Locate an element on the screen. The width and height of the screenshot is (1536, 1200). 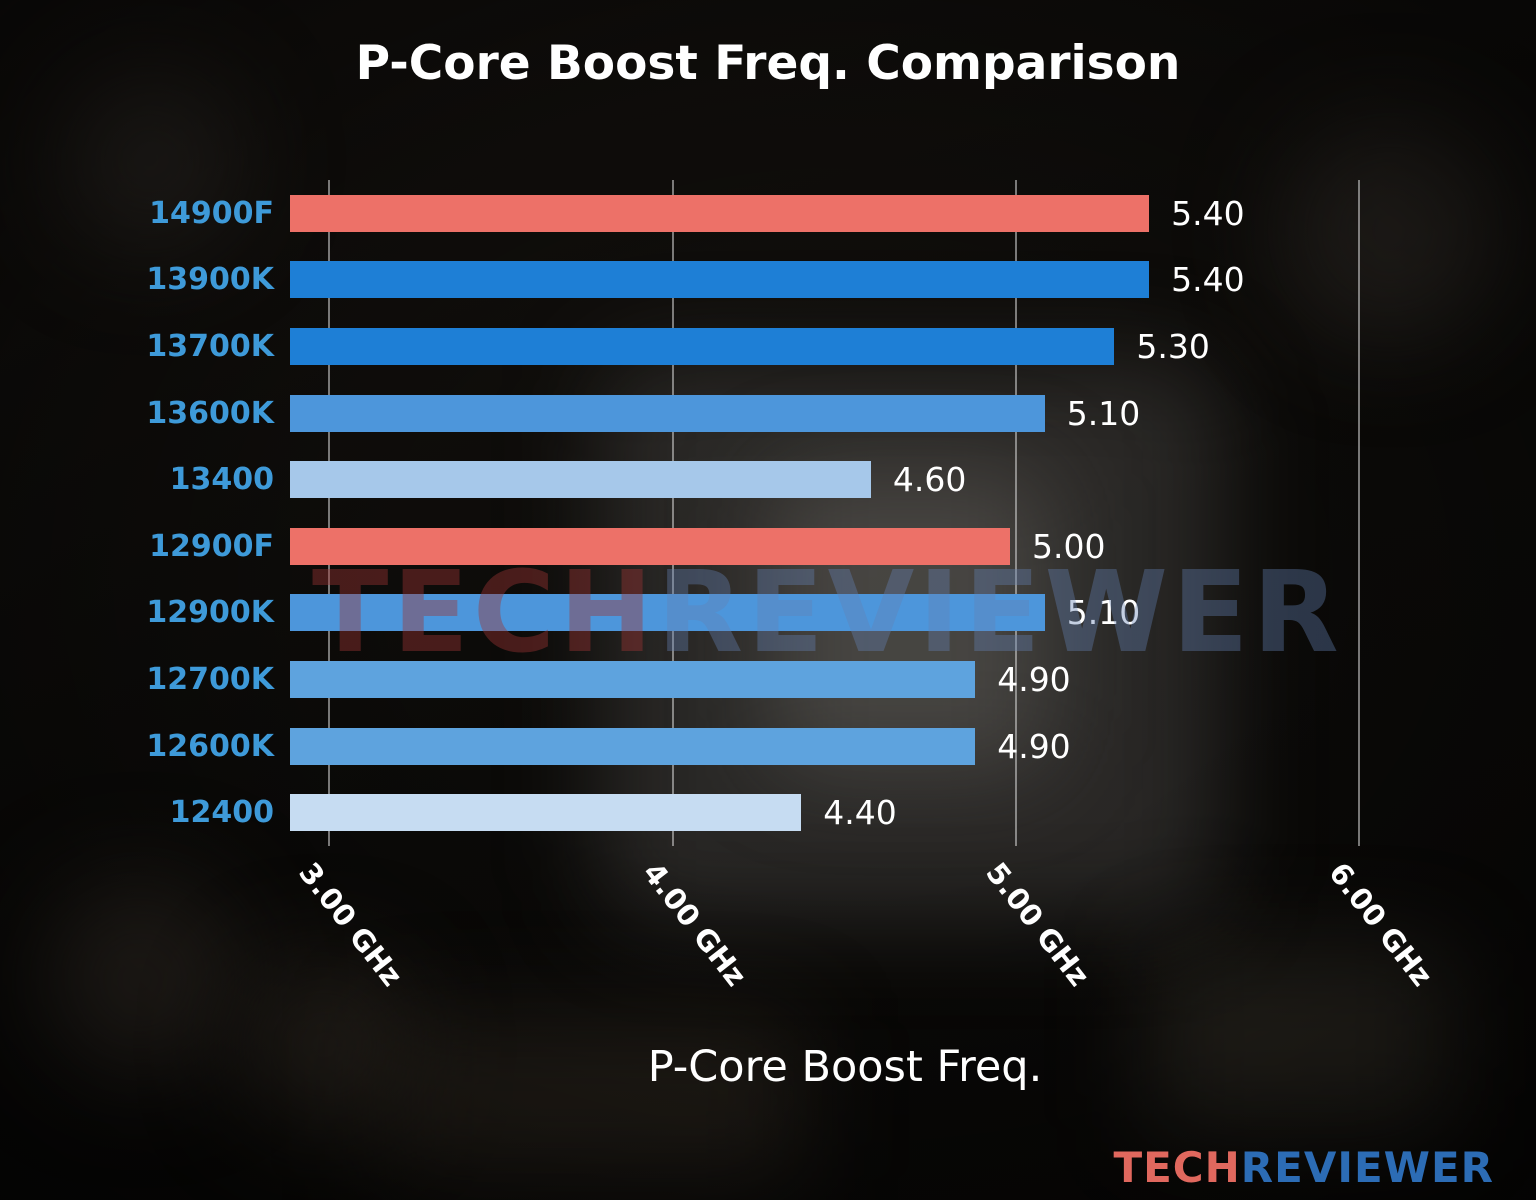
bar-row: 12400 4.40 is located at coordinates (745, 812).